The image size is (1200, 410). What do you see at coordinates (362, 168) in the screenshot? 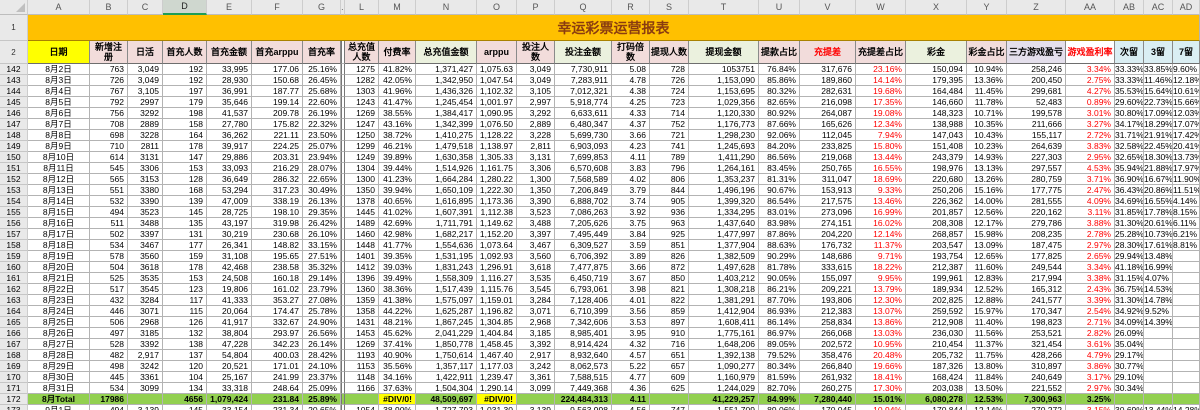
I see `cell-L151: 1304` at bounding box center [362, 168].